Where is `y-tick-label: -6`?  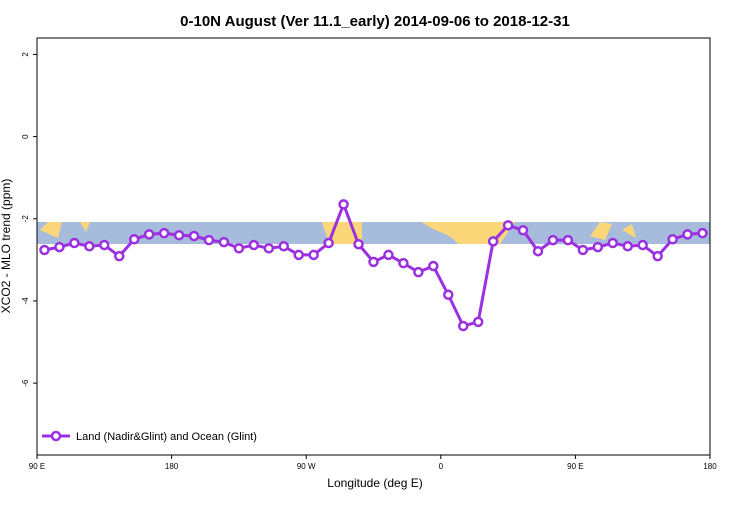
y-tick-label: -6 is located at coordinates (25, 383).